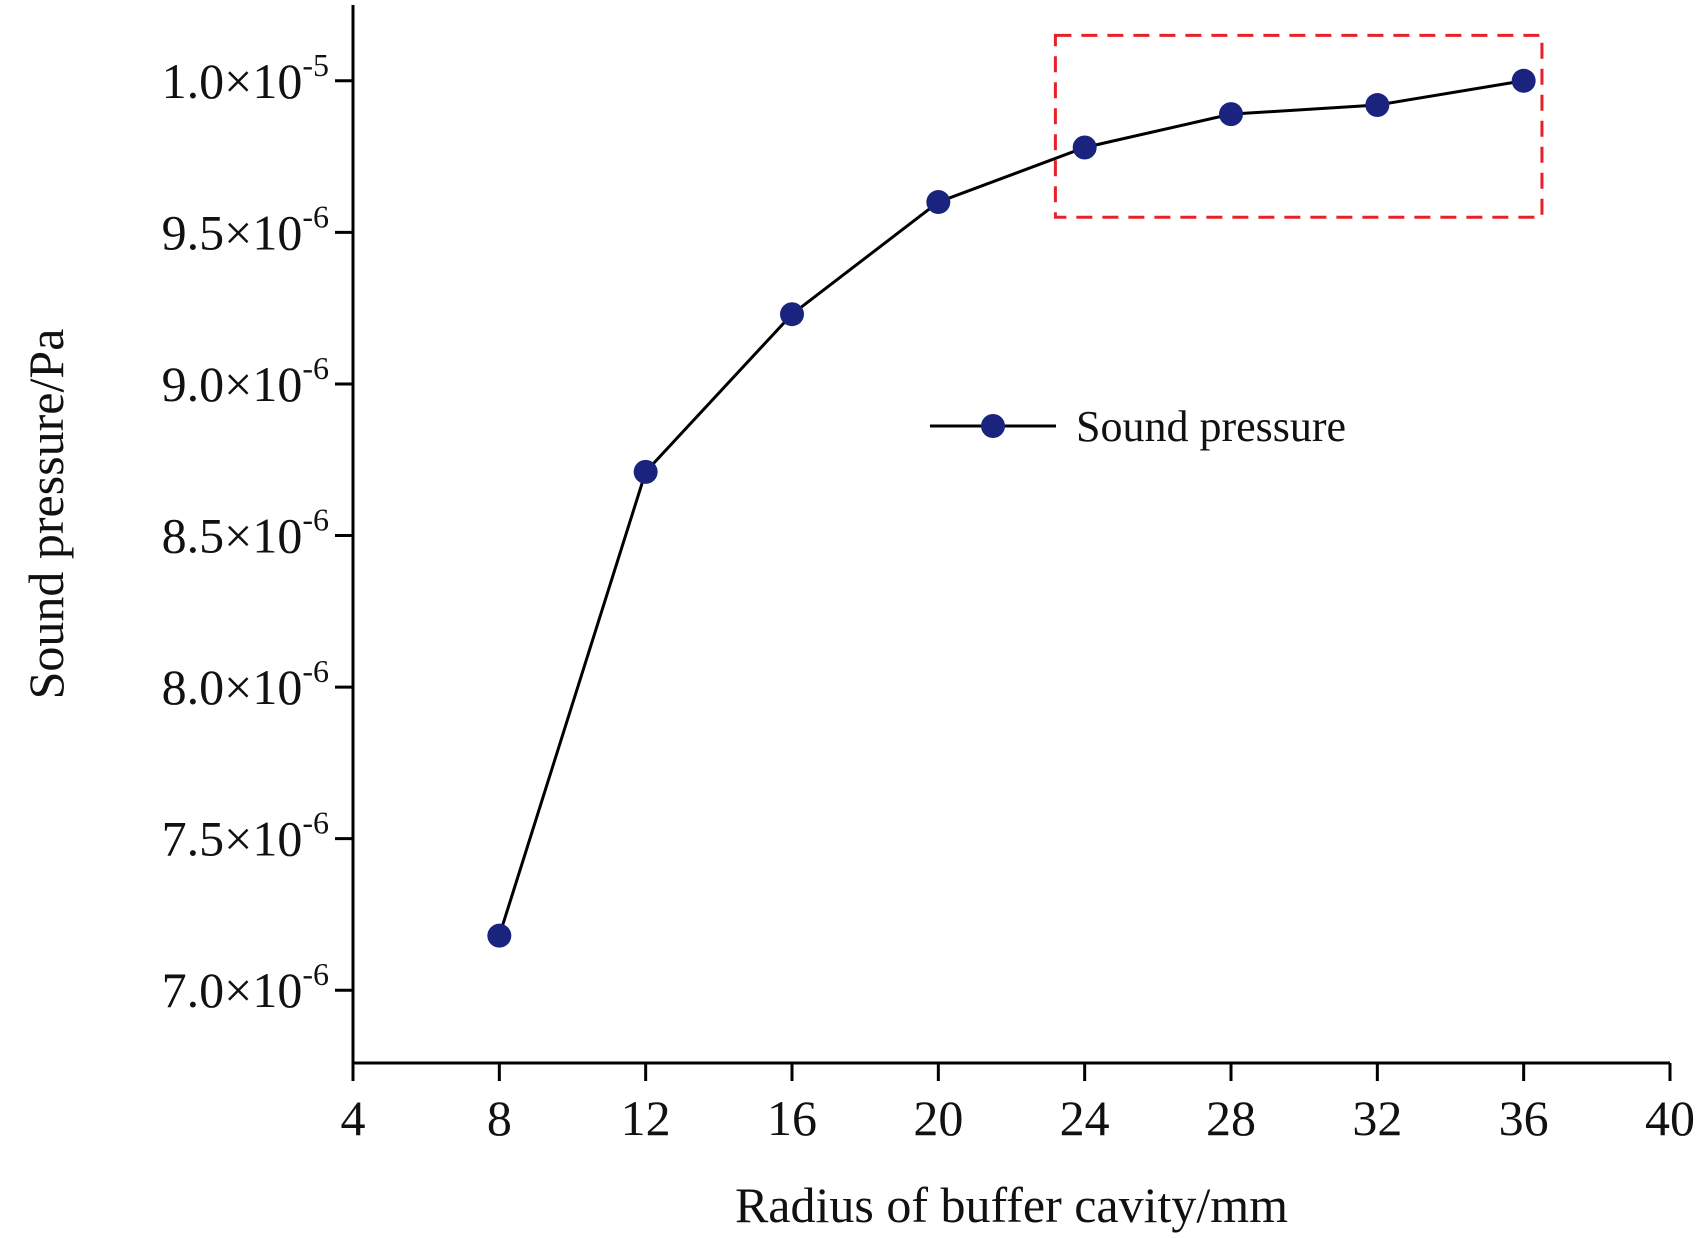 The image size is (1700, 1238). What do you see at coordinates (245, 533) in the screenshot?
I see `y-tick-label: 8.5×10⁻⁶` at bounding box center [245, 533].